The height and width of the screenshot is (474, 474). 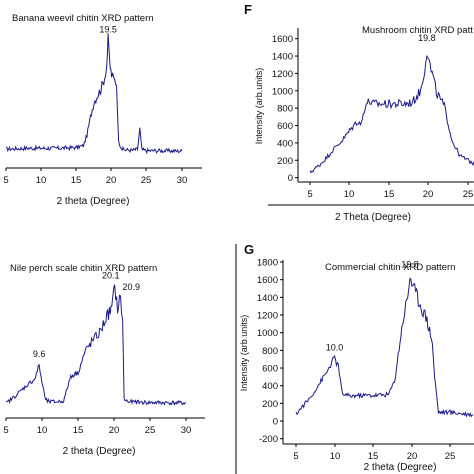 What do you see at coordinates (390, 267) in the screenshot?
I see `chart-title: Commercial chitin XRD pattern` at bounding box center [390, 267].